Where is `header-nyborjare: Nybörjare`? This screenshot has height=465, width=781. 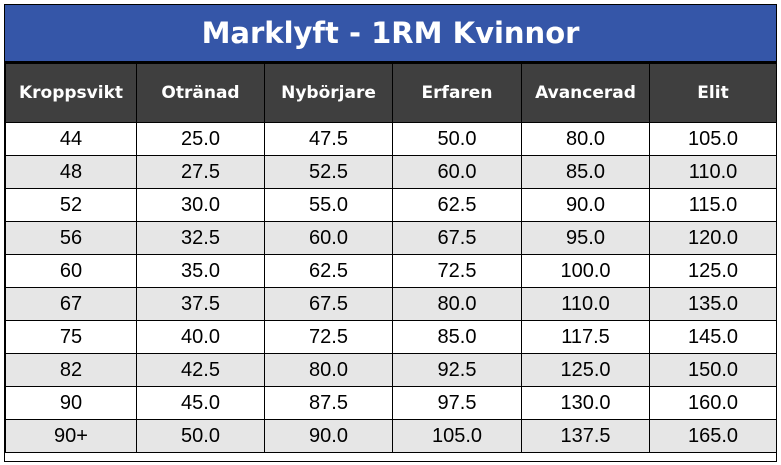 header-nyborjare: Nybörjare is located at coordinates (328, 93).